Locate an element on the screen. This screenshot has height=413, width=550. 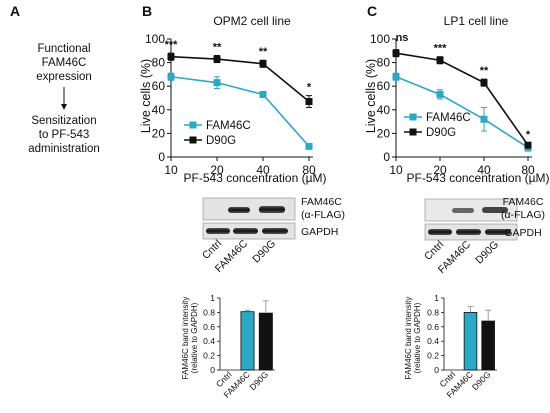
series-line-d90g is located at coordinates (240, 79).